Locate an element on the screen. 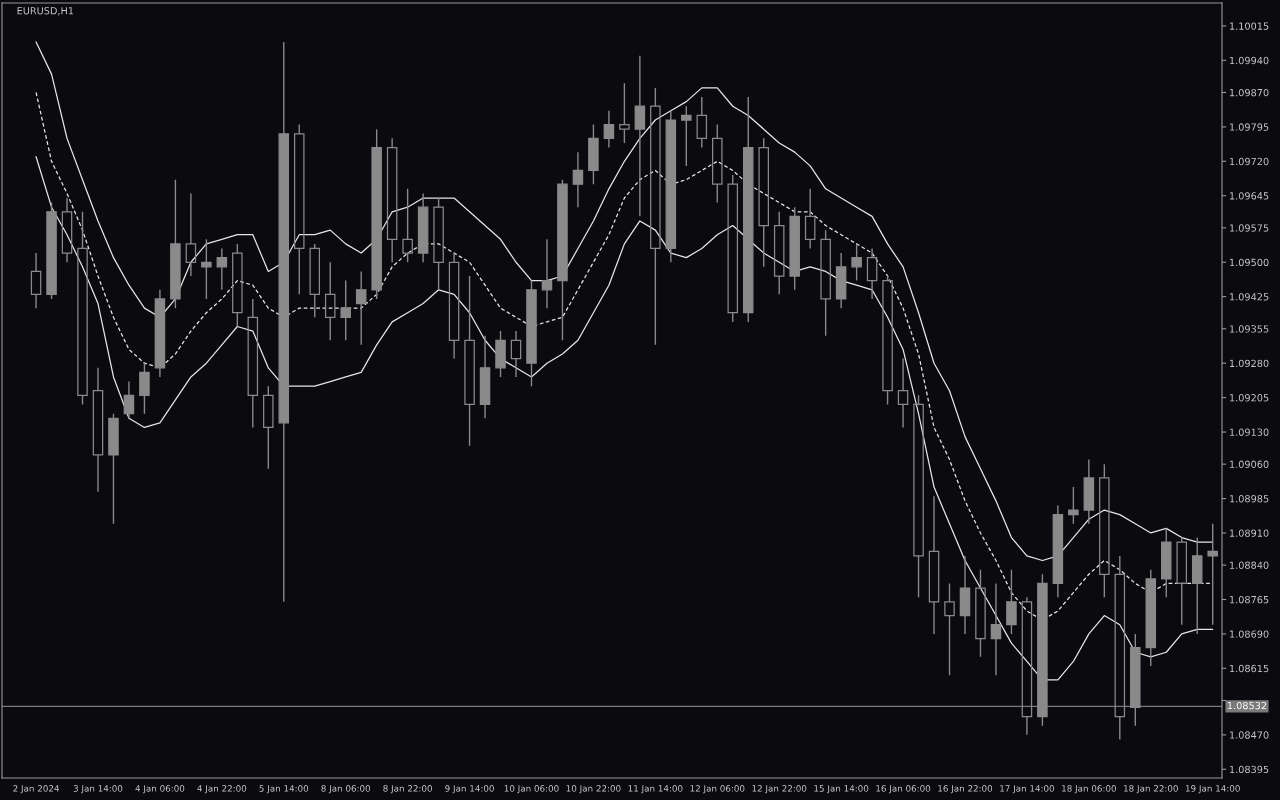 Image resolution: width=1280 pixels, height=800 pixels. y-tick-label: 1.09720 is located at coordinates (1249, 161).